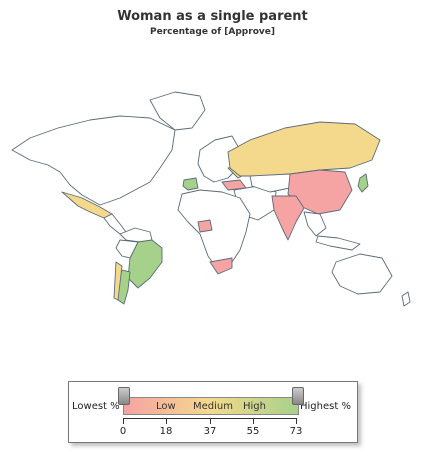 The image size is (425, 451). What do you see at coordinates (145, 264) in the screenshot?
I see `region-brazil` at bounding box center [145, 264].